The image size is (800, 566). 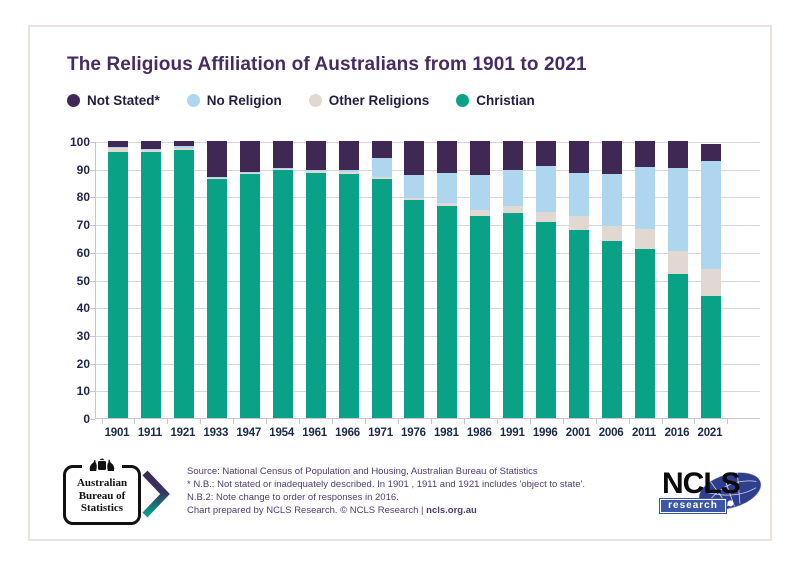 I want to click on bar-segment-1954-christian, so click(x=282, y=294).